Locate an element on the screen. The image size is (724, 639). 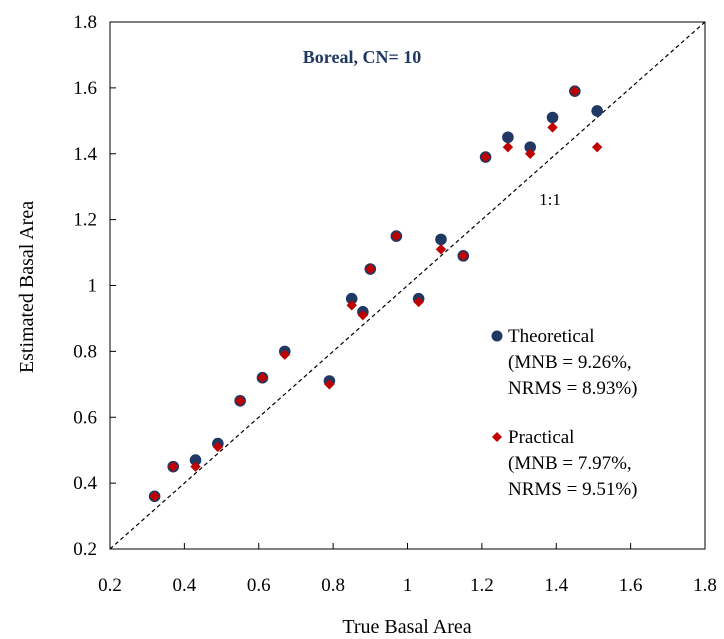
legend-detail-practical-nrms: NRMS = 9.51%) is located at coordinates (572, 489).